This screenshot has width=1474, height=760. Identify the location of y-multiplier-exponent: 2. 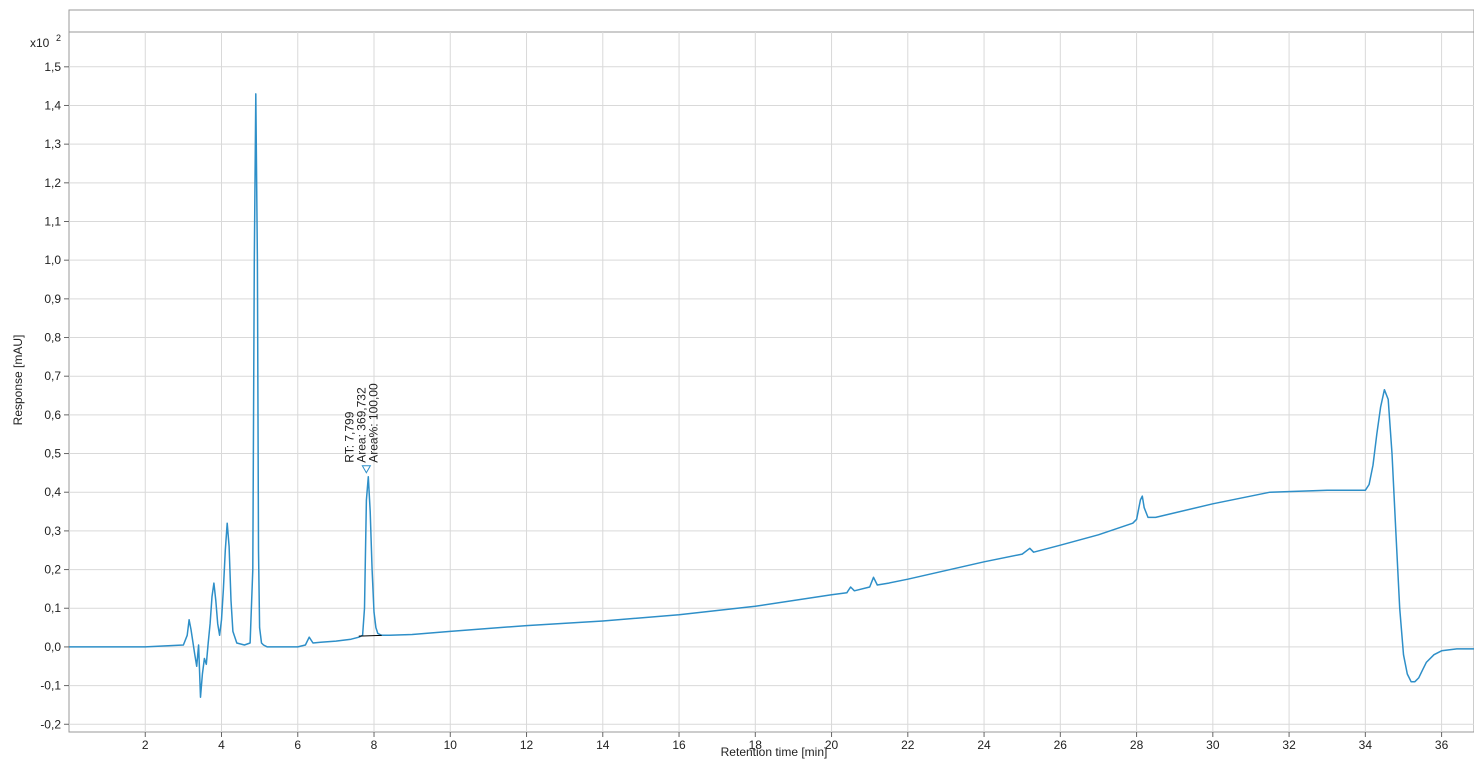
(58, 38).